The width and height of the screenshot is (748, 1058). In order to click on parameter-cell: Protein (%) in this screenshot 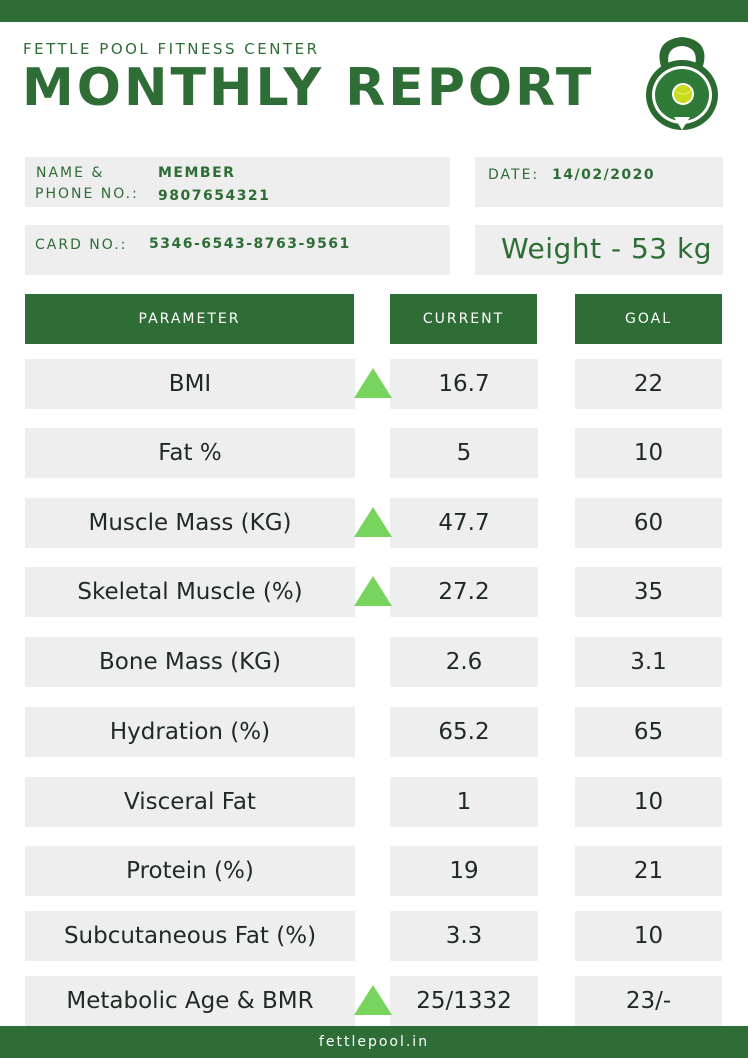, I will do `click(190, 871)`.